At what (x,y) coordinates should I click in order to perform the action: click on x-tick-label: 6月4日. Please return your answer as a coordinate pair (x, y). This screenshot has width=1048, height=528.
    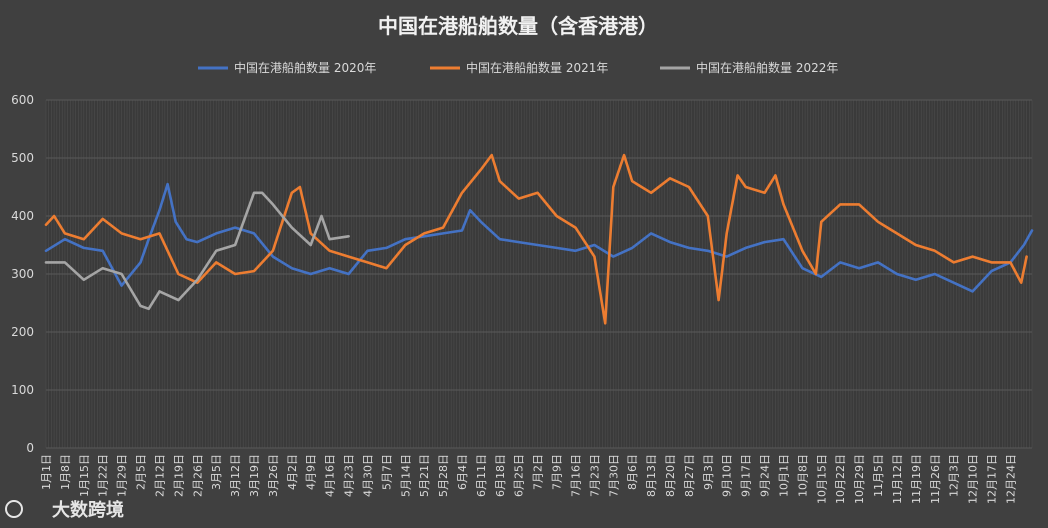
    Looking at the image, I should click on (462, 472).